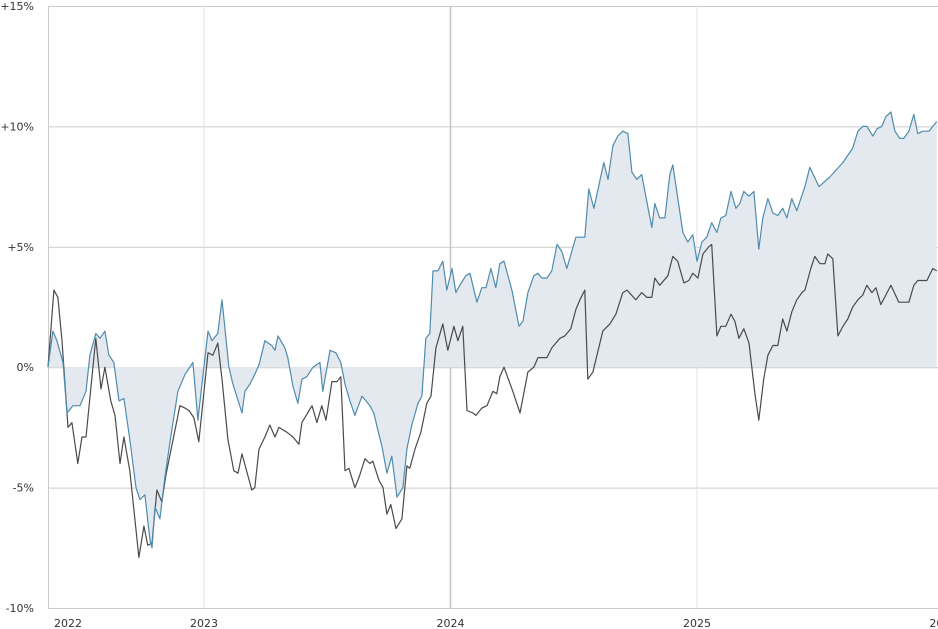 Image resolution: width=938 pixels, height=629 pixels. I want to click on y-axis-ticks: +15% +10% +5% 0% -5% -10%, so click(17, 307).